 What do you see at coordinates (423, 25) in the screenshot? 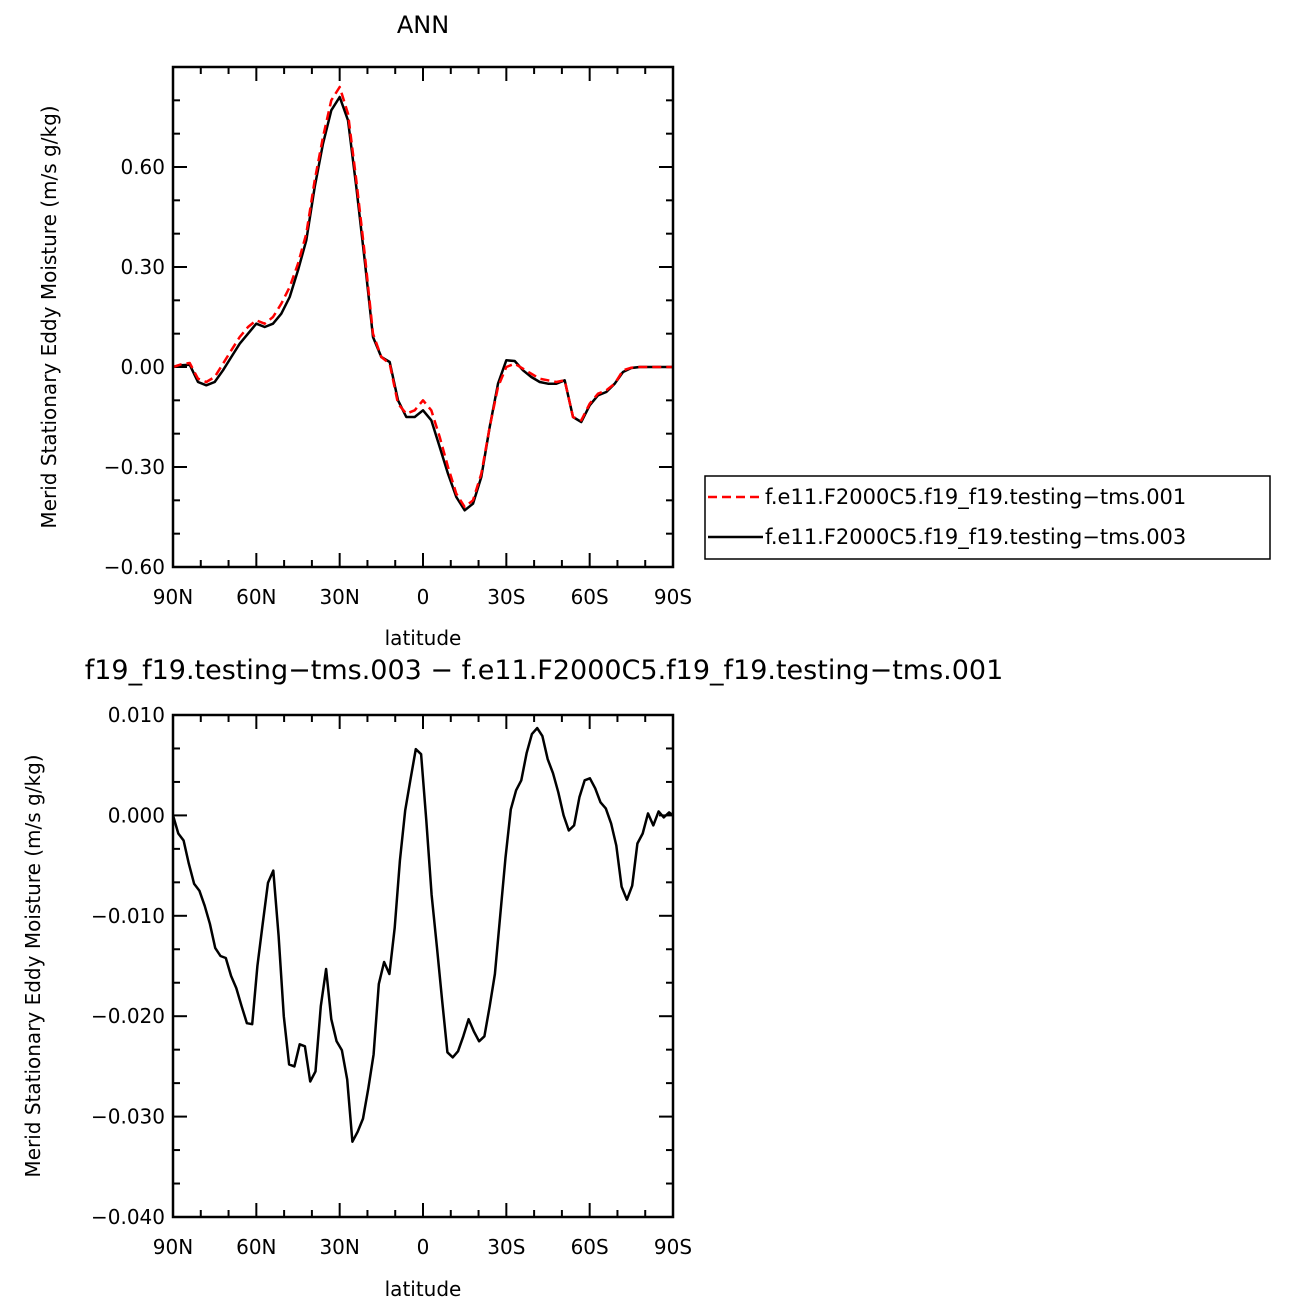
I see `top-panel-title: ANN` at bounding box center [423, 25].